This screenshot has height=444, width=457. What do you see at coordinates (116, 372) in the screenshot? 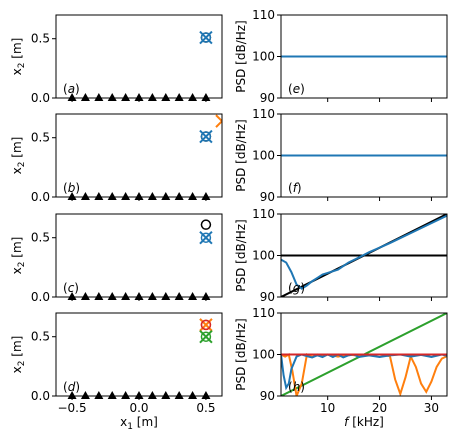
I see `panel-d: 0.0 0.5 −0.5 0.0 0.5 x2 [m] x1 [m] (d)` at bounding box center [116, 372].